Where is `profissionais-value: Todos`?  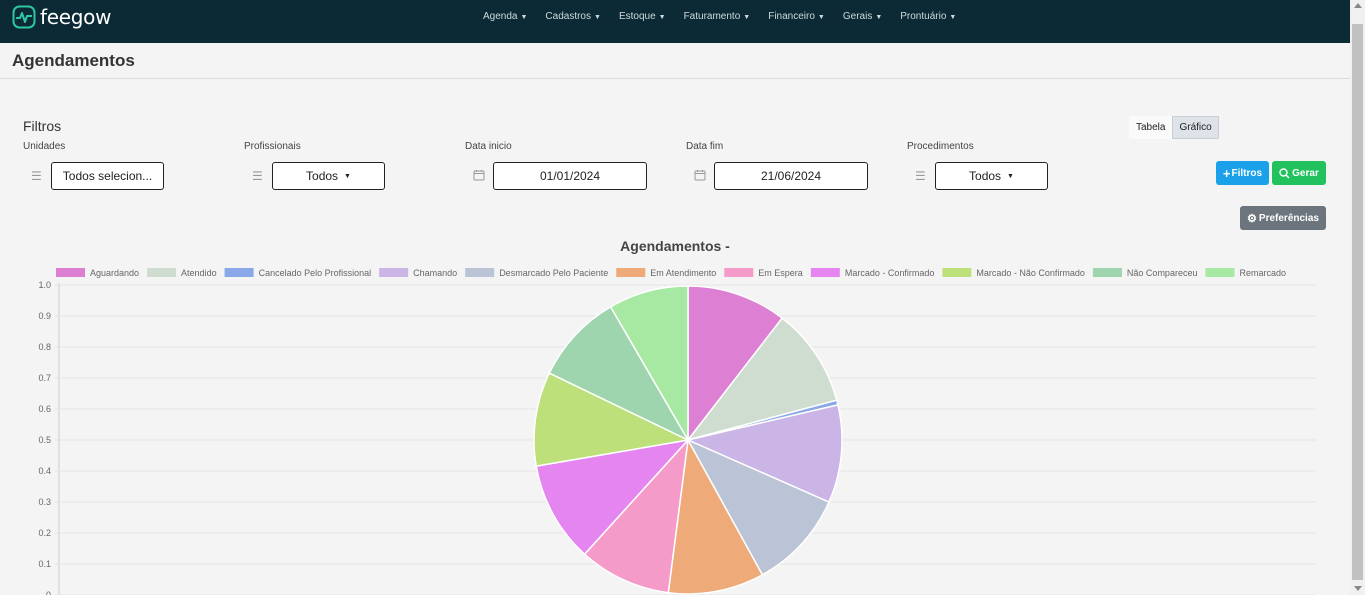
profissionais-value: Todos is located at coordinates (322, 176).